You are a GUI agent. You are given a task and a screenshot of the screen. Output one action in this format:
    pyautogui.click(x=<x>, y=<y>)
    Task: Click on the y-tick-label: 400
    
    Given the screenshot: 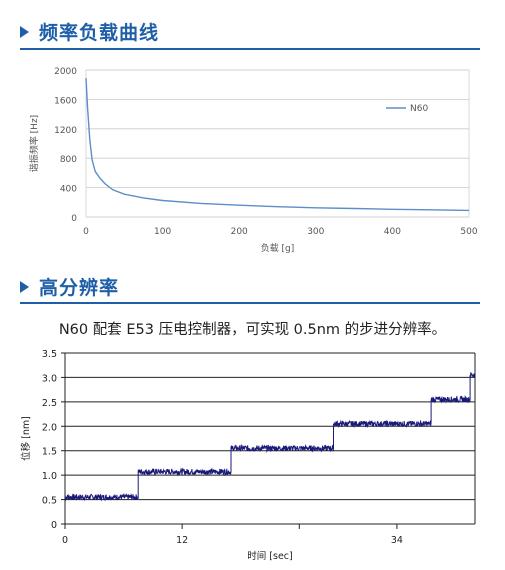 What is the action you would take?
    pyautogui.click(x=68, y=190)
    